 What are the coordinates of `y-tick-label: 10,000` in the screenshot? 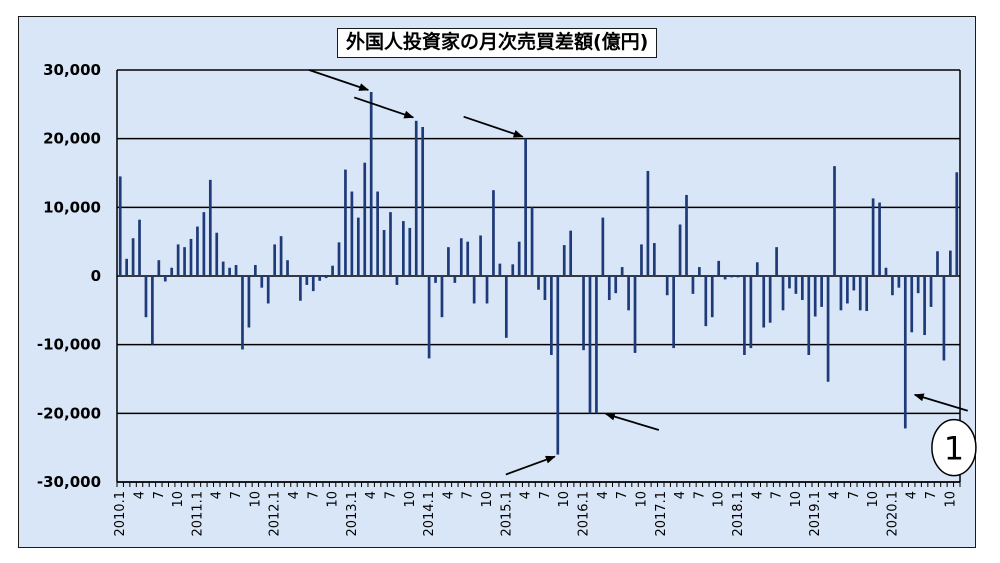 It's located at (72, 207).